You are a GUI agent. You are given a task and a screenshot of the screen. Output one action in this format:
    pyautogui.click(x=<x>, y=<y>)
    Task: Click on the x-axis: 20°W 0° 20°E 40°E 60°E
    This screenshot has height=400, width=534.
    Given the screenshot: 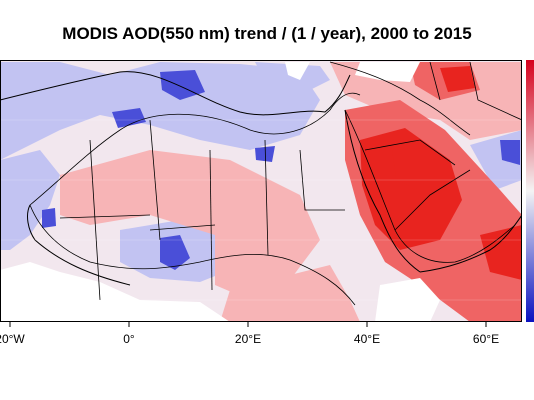 What is the action you would take?
    pyautogui.click(x=249, y=334)
    